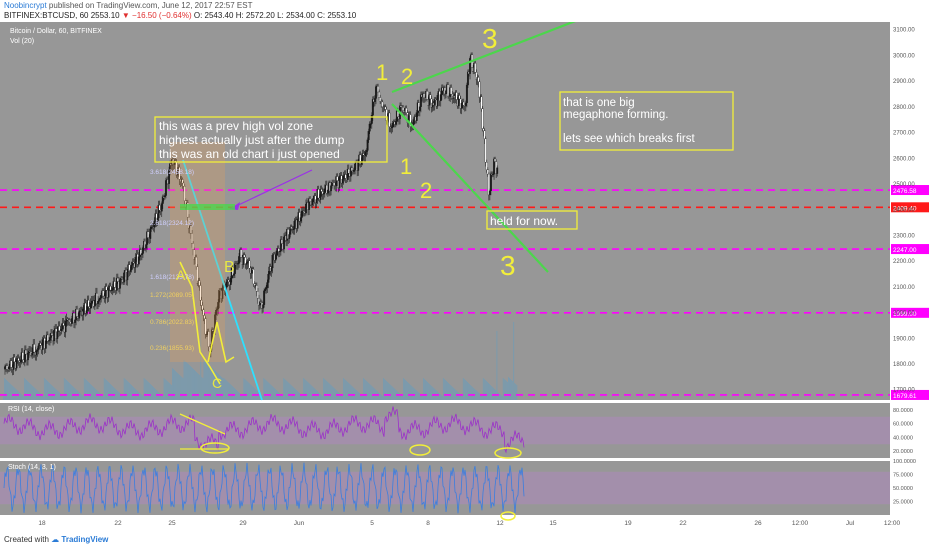  Describe the element at coordinates (22, 41) in the screenshot. I see `volume-label: Vol (20)` at that location.